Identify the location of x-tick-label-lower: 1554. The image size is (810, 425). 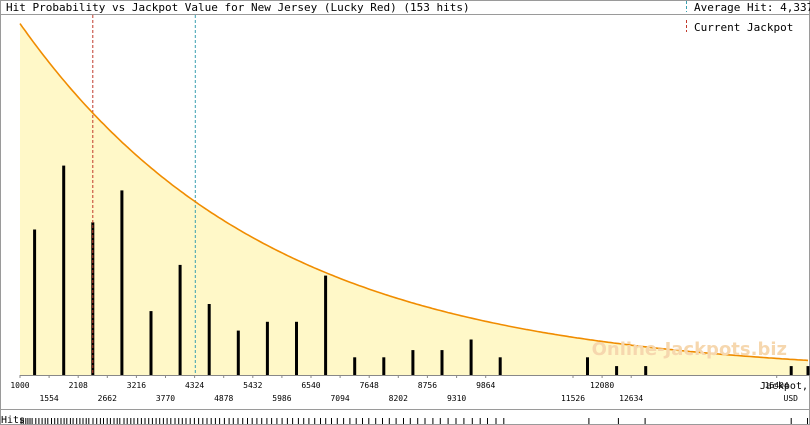
(48, 398).